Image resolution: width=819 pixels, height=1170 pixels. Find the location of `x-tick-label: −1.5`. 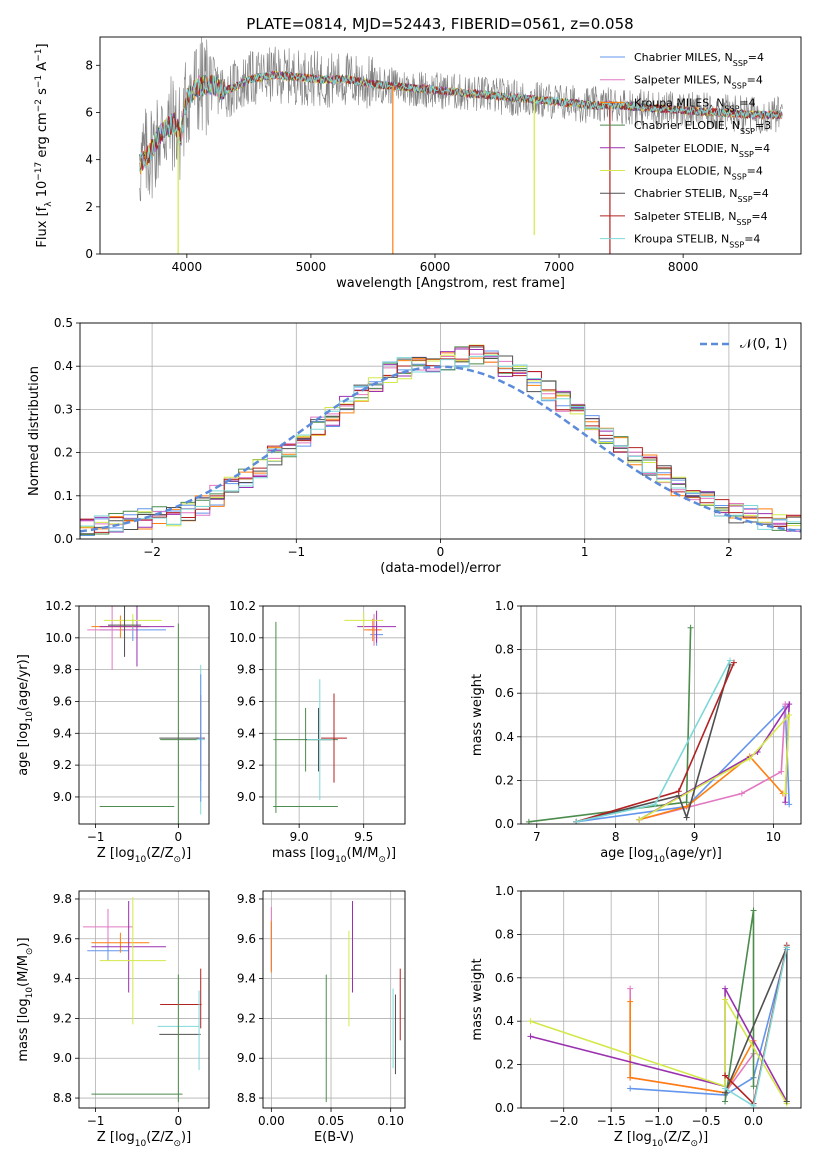

x-tick-label: −1.5 is located at coordinates (611, 1121).